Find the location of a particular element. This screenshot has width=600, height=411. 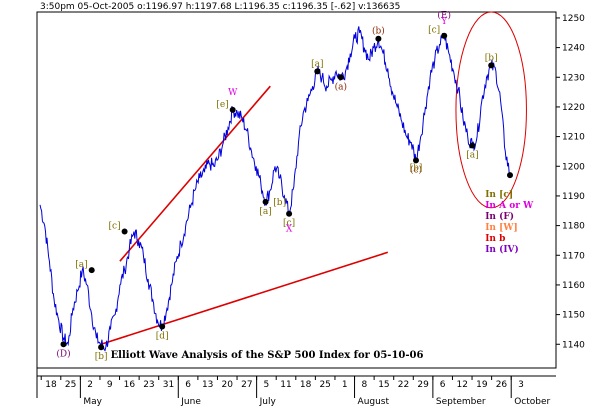

x-month-label: July is located at coordinates (268, 402).